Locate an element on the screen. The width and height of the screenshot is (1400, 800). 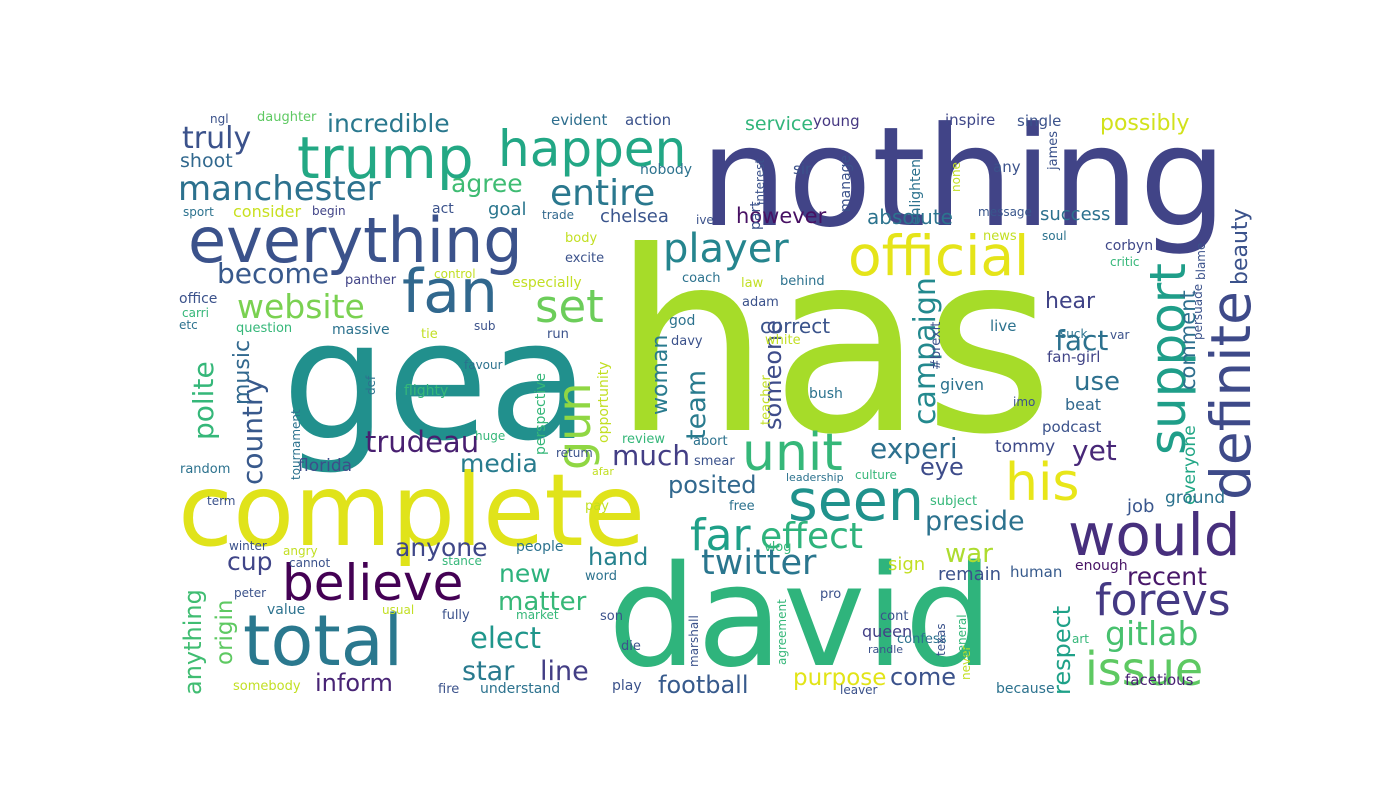
word-preside: preside is located at coordinates (975, 521).